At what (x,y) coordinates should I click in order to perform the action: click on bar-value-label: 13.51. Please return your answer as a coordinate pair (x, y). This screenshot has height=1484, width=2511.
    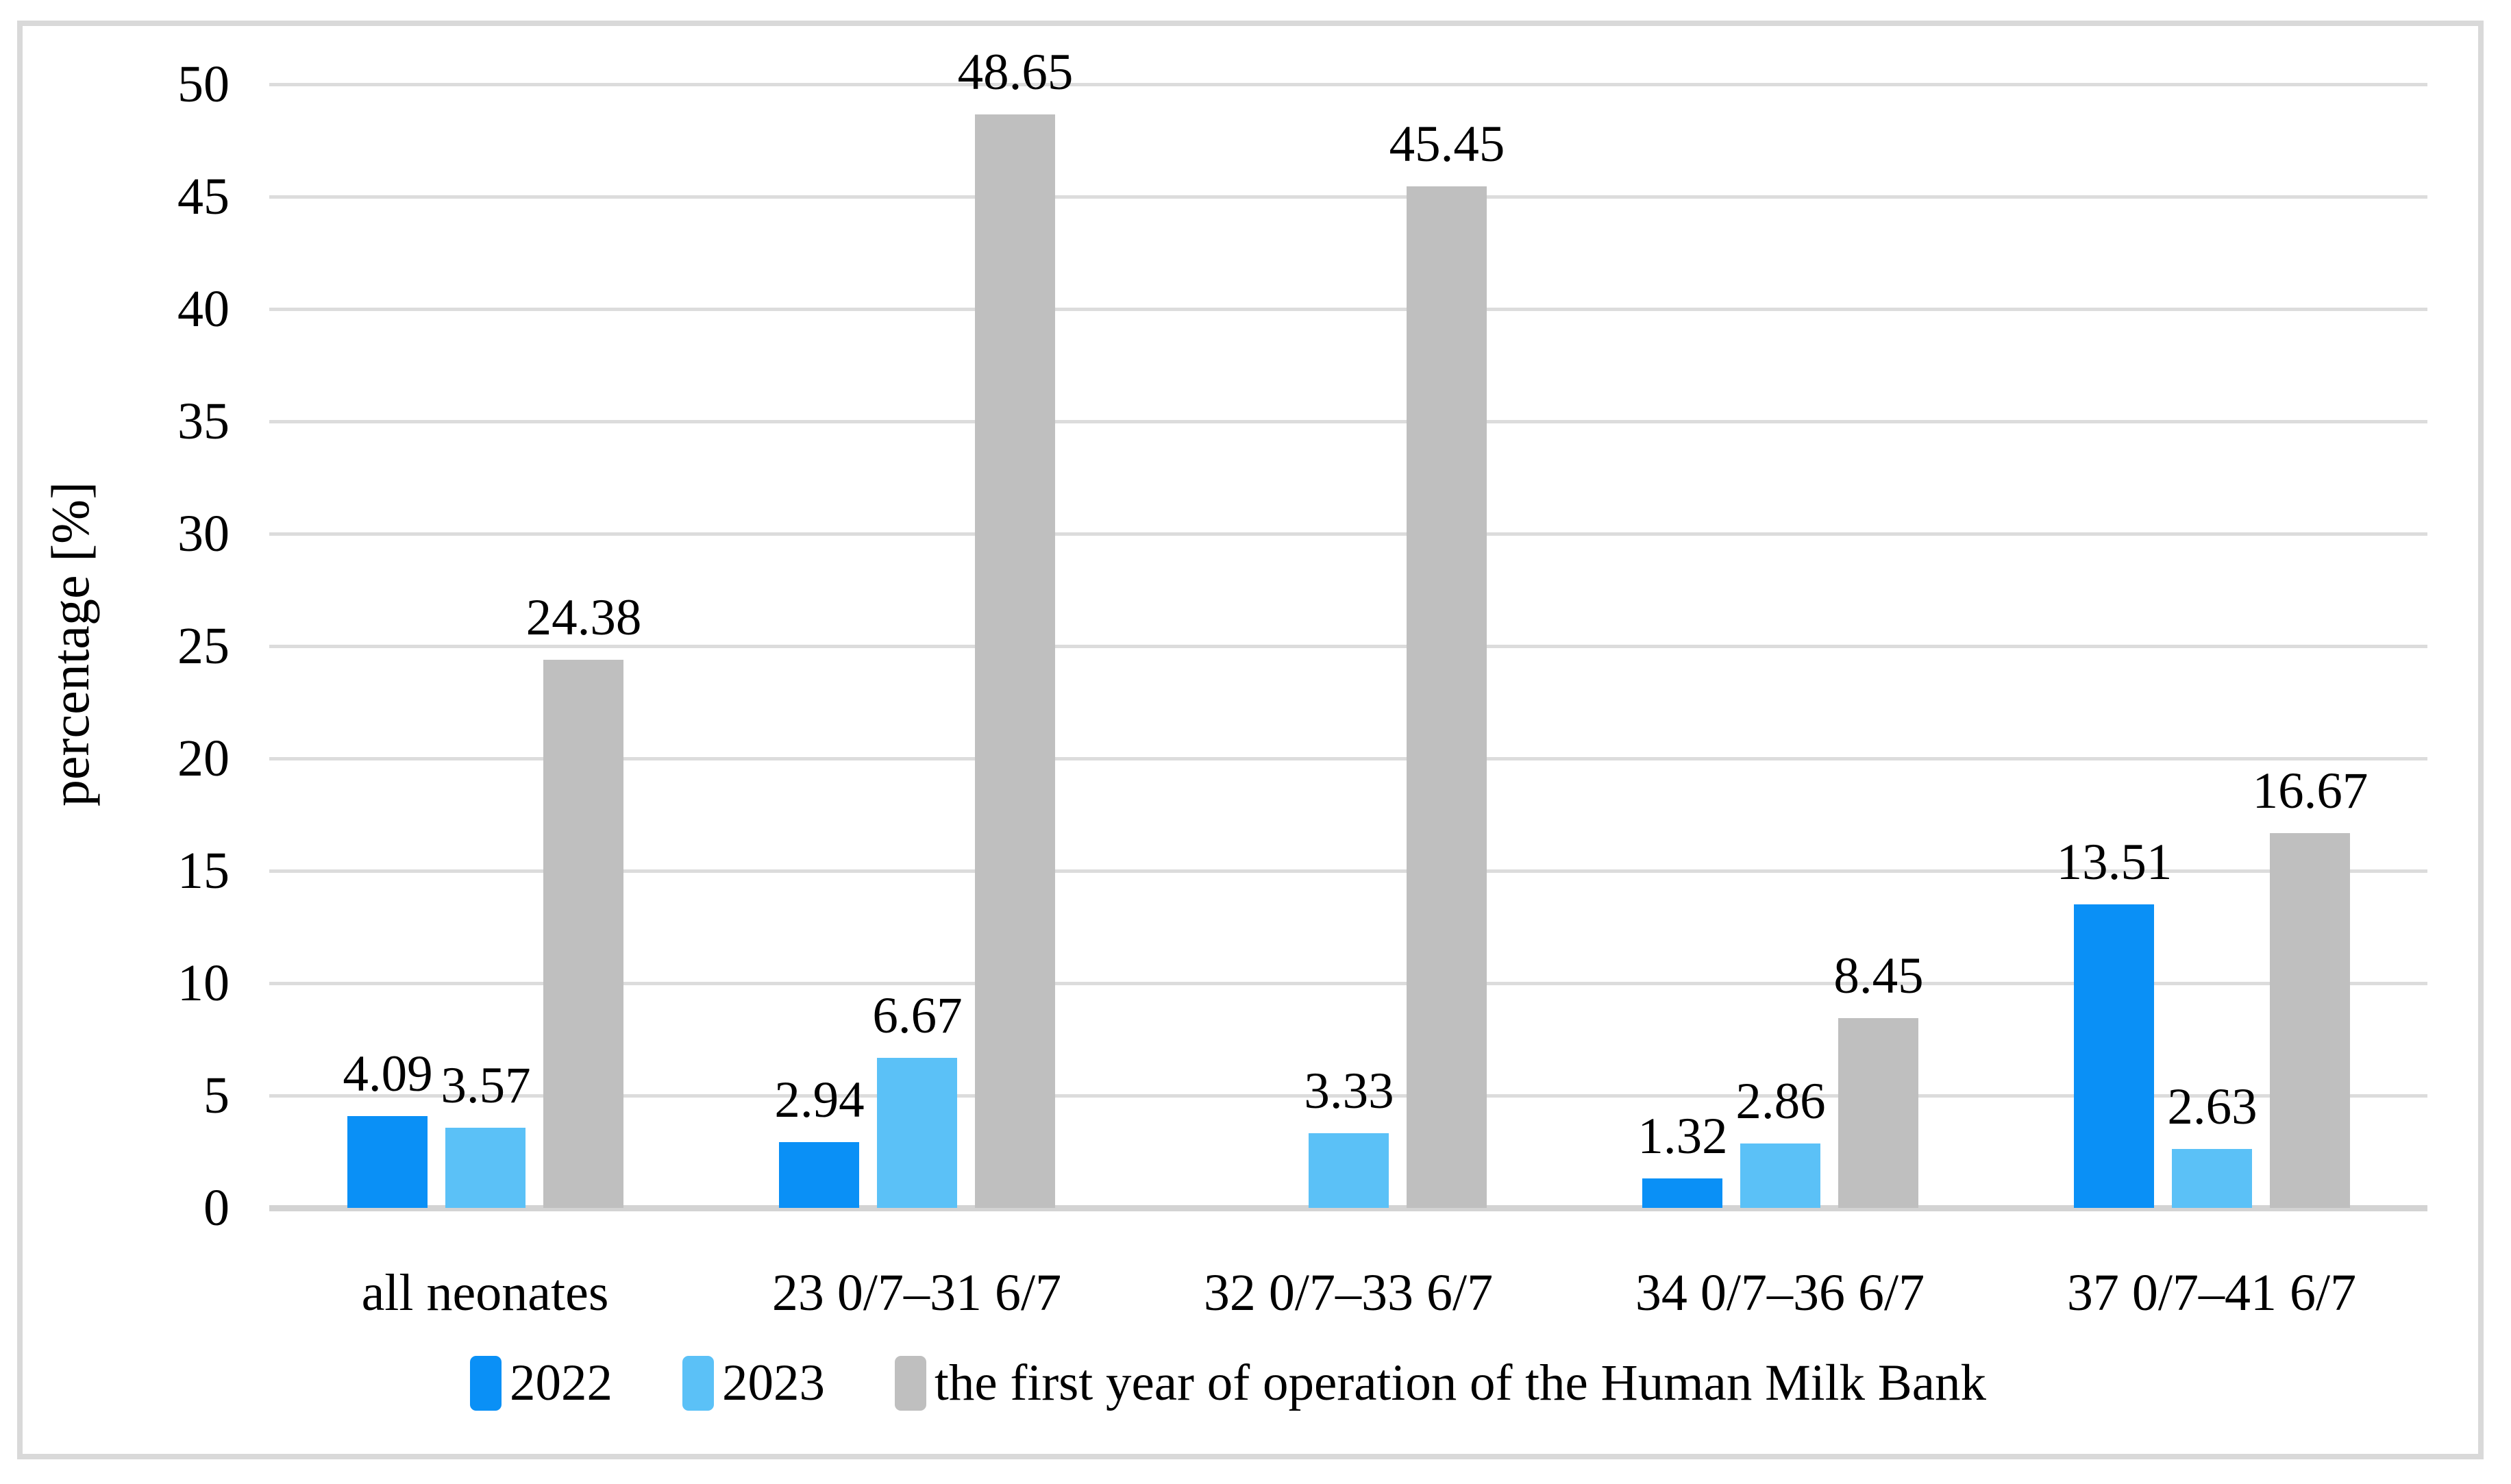
    Looking at the image, I should click on (2114, 862).